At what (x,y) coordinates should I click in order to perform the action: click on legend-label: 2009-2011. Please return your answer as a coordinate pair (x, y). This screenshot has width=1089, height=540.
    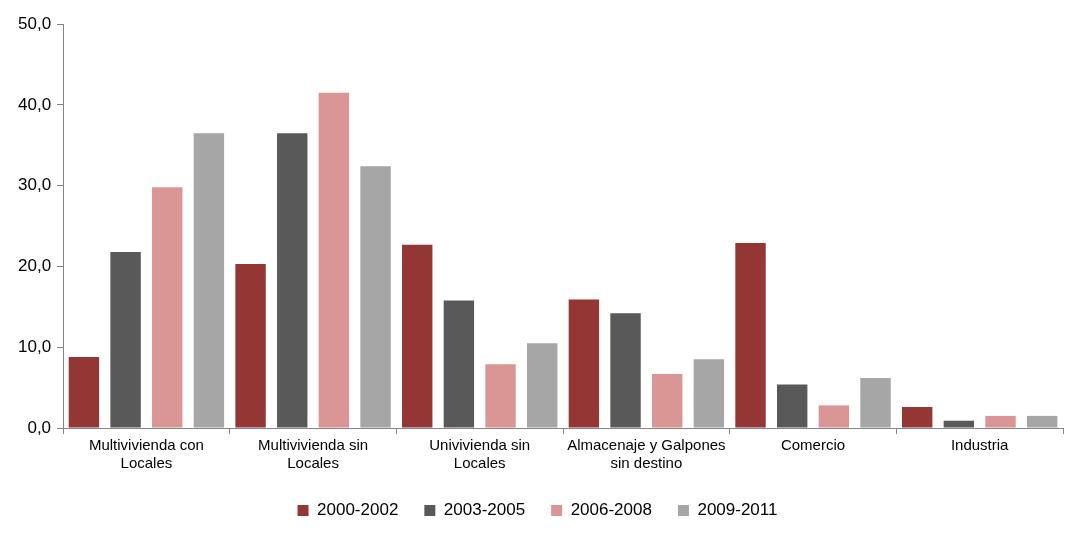
    Looking at the image, I should click on (737, 510).